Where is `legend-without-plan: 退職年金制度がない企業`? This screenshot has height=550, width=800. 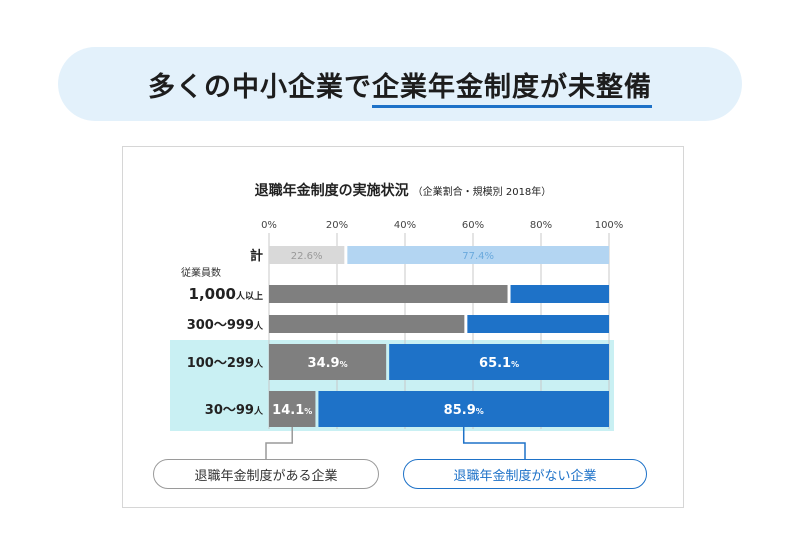 legend-without-plan: 退職年金制度がない企業 is located at coordinates (525, 474).